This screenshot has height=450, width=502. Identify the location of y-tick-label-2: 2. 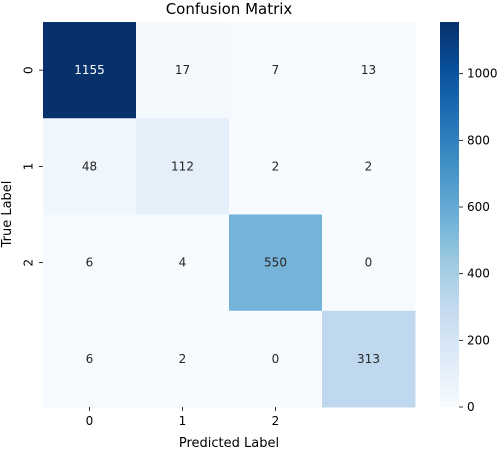
(29, 263).